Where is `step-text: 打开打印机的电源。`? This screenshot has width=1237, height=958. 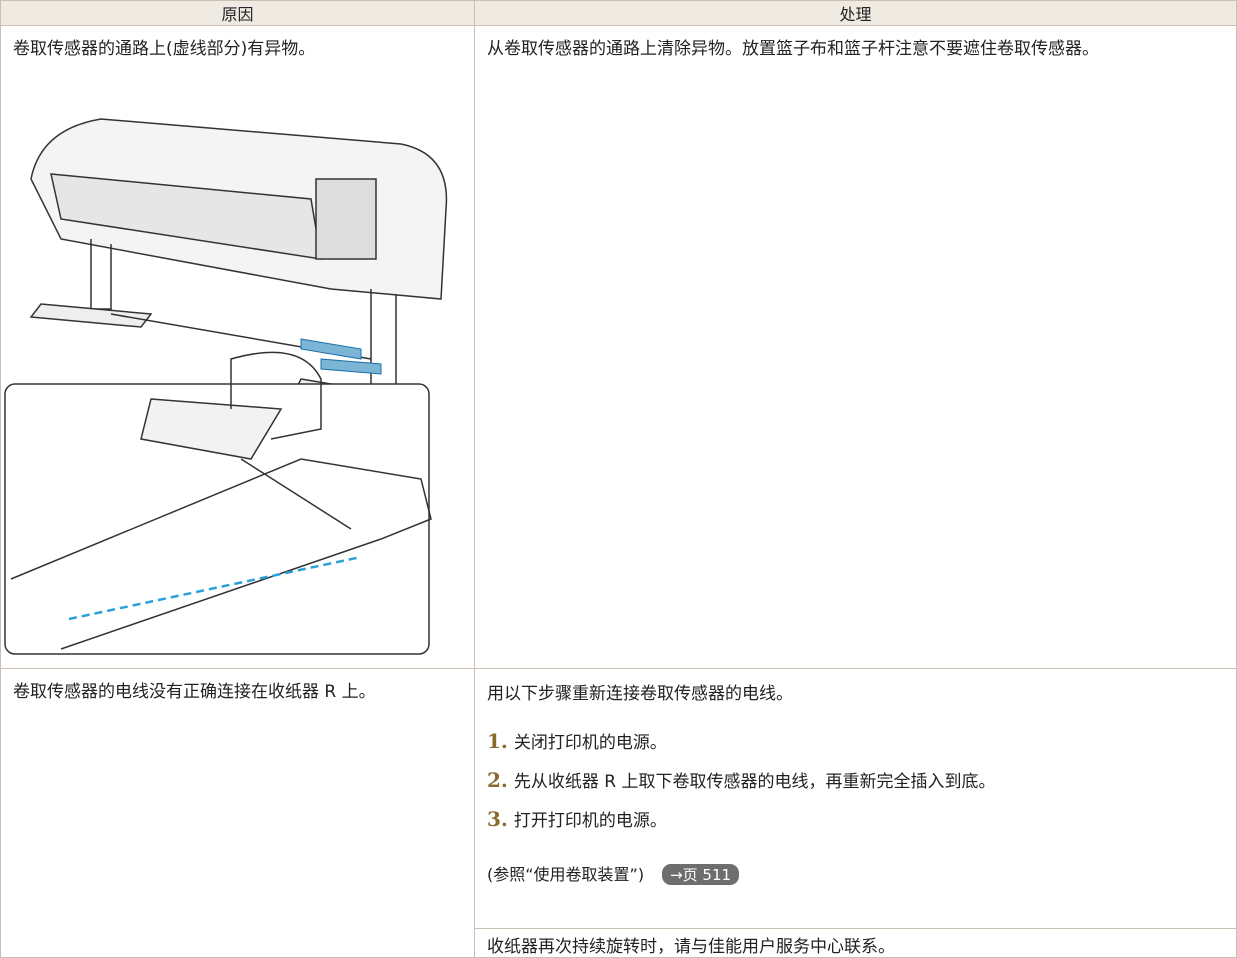 step-text: 打开打印机的电源。 is located at coordinates (590, 821).